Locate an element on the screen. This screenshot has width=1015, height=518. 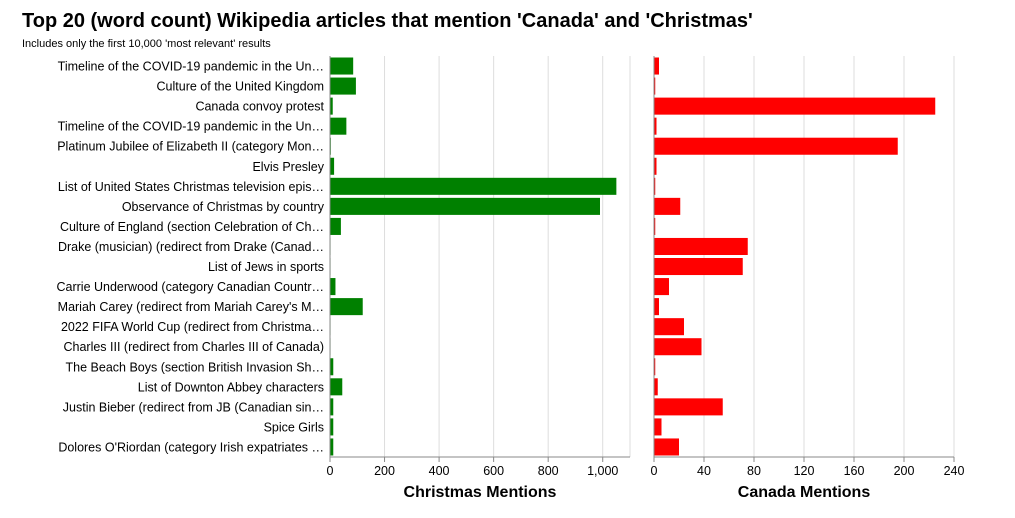
x-tick-label: 1,000 is located at coordinates (602, 471).